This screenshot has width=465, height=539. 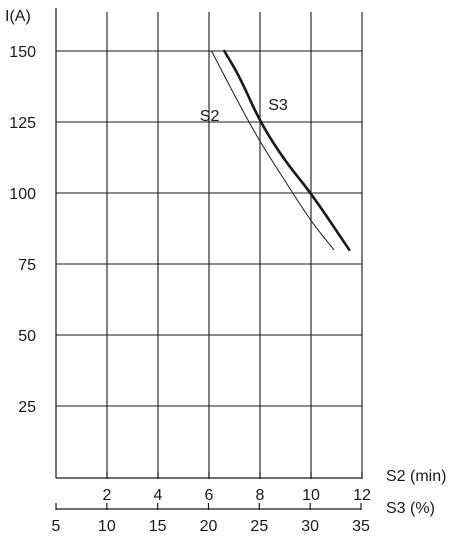 What do you see at coordinates (158, 526) in the screenshot?
I see `x-tick-label-s3: 15` at bounding box center [158, 526].